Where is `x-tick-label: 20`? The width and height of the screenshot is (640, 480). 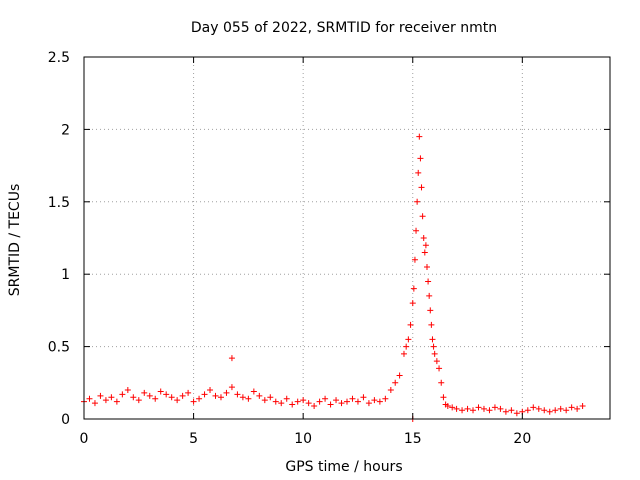
x-tick-label: 20 is located at coordinates (522, 439).